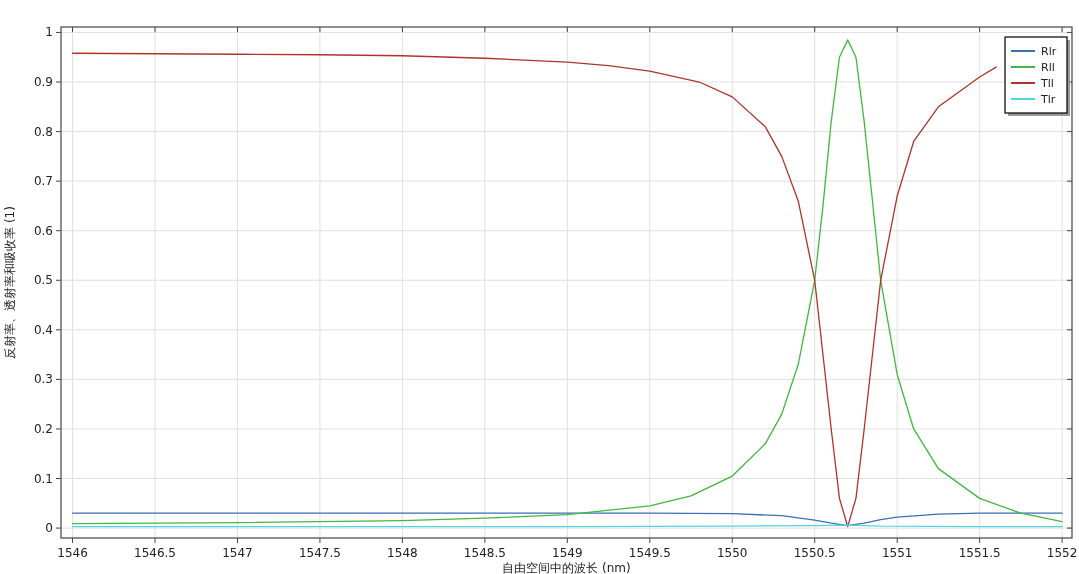 This screenshot has height=574, width=1079. I want to click on x-tick-label: 1549, so click(567, 553).